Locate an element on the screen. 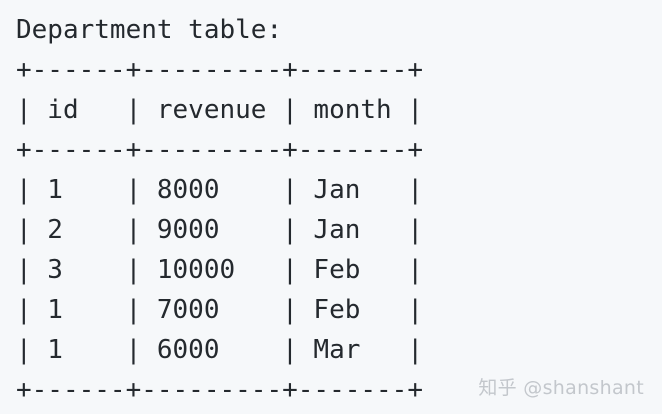  table-row: | 1 | 7000 | Feb | is located at coordinates (219, 310).